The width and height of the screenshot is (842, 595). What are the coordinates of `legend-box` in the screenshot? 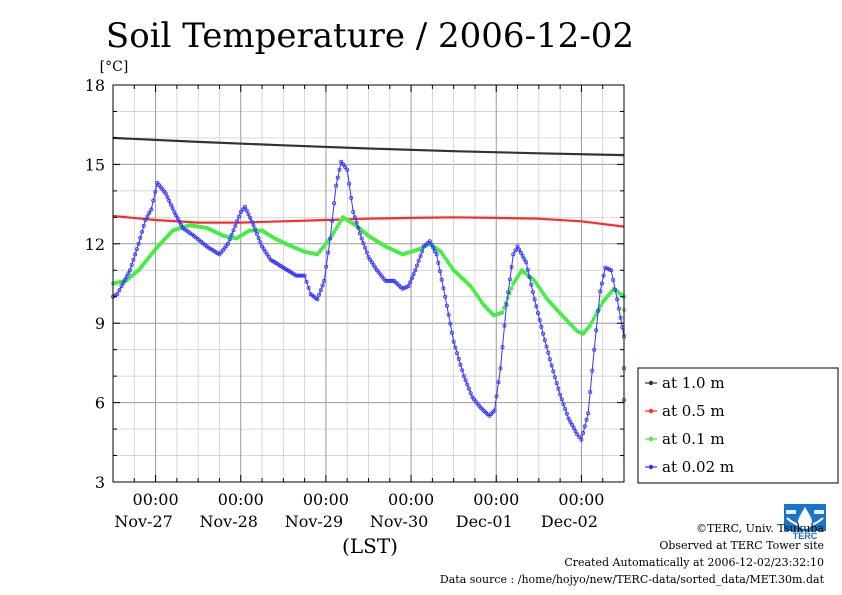 It's located at (738, 425).